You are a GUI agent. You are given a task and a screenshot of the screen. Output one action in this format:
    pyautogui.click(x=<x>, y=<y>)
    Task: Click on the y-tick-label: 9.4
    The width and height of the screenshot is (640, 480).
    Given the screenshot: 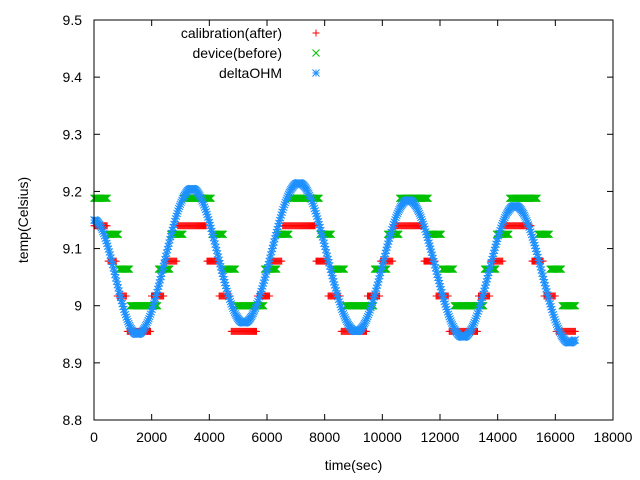 What is the action you would take?
    pyautogui.click(x=73, y=77)
    